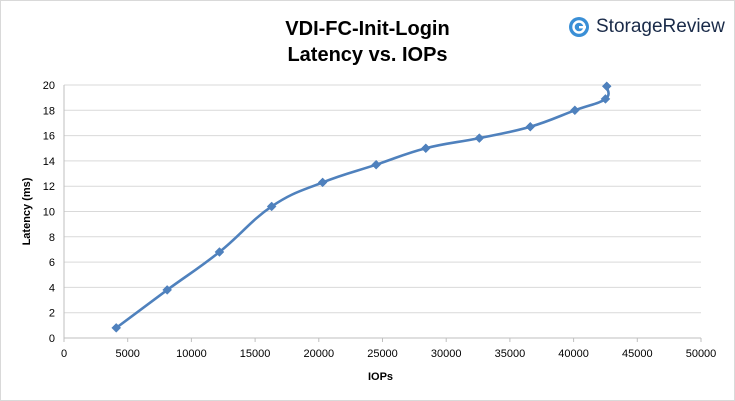 The height and width of the screenshot is (401, 735). What do you see at coordinates (49, 111) in the screenshot?
I see `y-tick-label: 18` at bounding box center [49, 111].